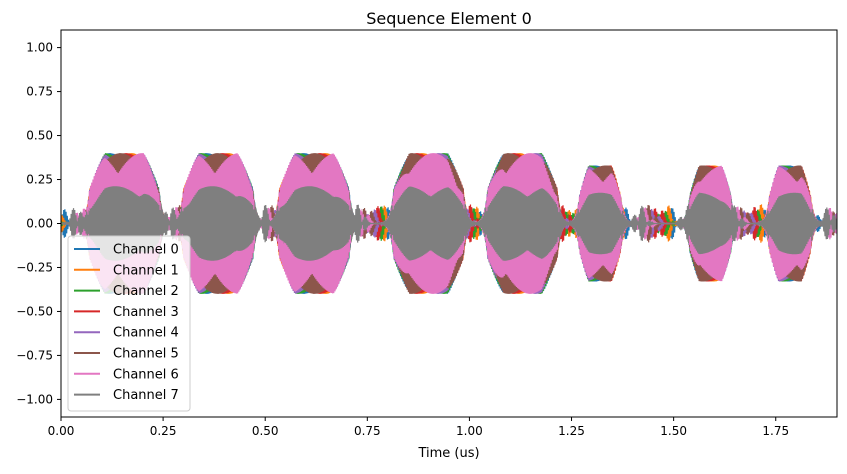  What do you see at coordinates (146, 250) in the screenshot?
I see `legend-label-0: Channel 0` at bounding box center [146, 250].